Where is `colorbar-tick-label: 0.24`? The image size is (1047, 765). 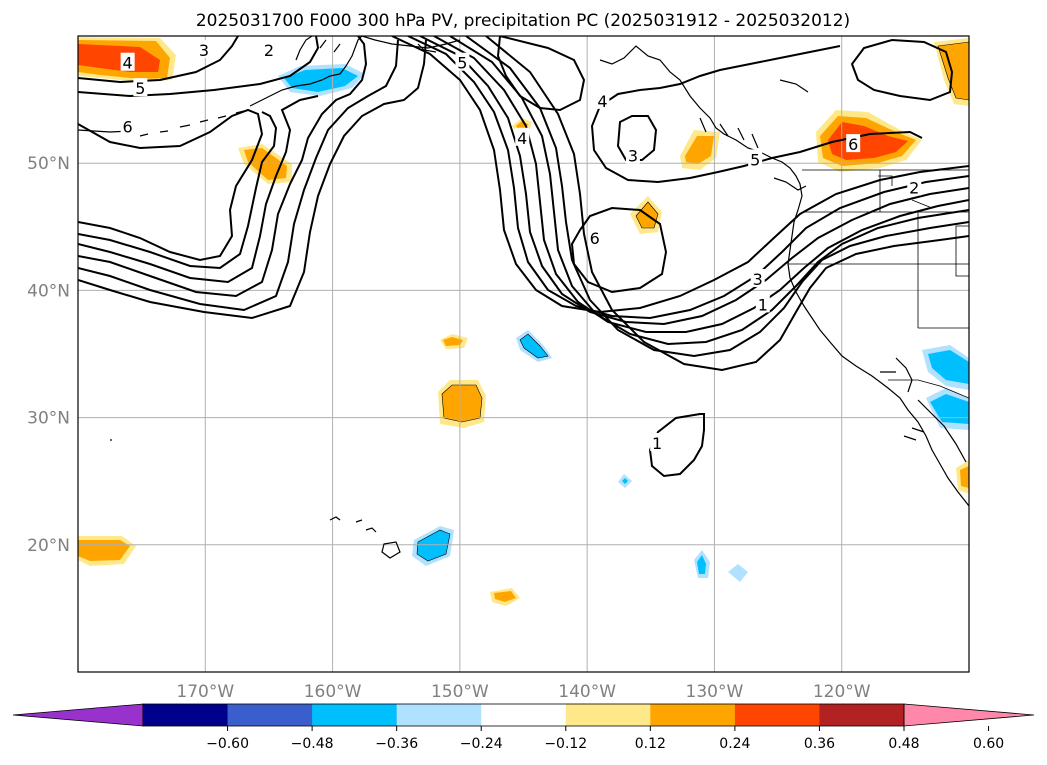
colorbar-tick-label: 0.24 is located at coordinates (734, 744).